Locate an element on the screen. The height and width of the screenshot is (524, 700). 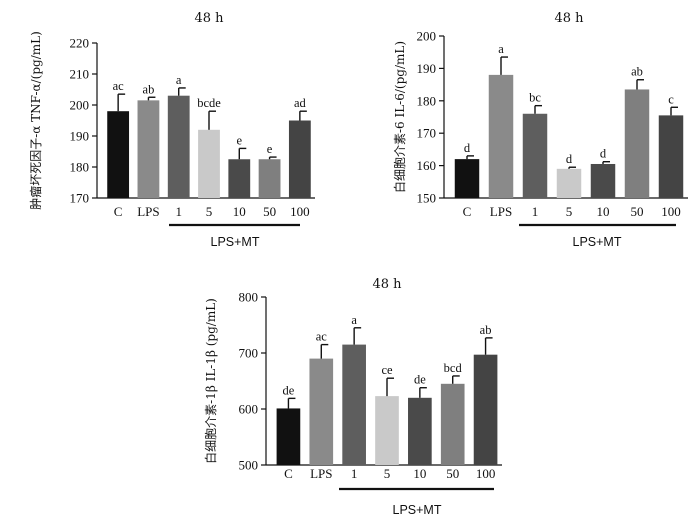
significance-label-5: d is located at coordinates (569, 159).